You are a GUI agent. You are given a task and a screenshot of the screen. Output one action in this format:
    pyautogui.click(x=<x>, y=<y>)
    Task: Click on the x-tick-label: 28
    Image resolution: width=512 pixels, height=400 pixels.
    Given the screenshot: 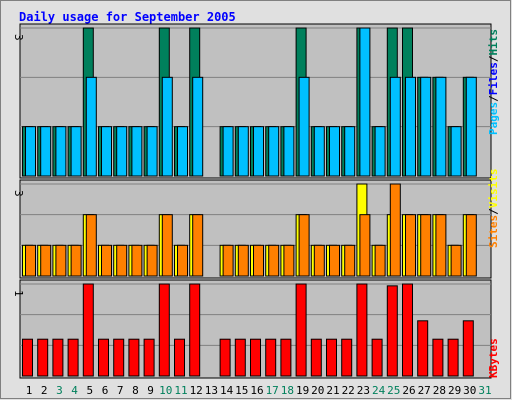 What is the action you would take?
    pyautogui.click(x=439, y=390)
    